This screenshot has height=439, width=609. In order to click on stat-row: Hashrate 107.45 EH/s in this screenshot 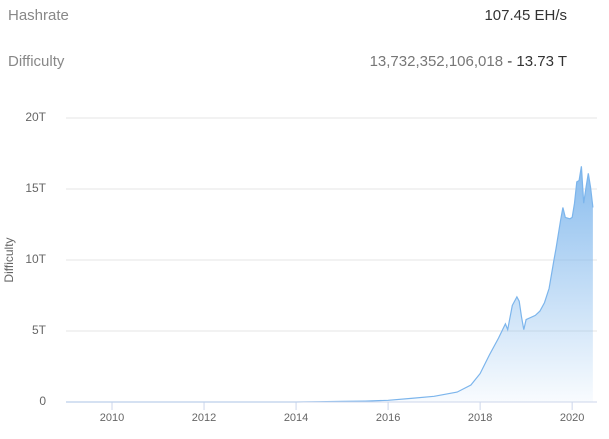, I will do `click(287, 15)`.